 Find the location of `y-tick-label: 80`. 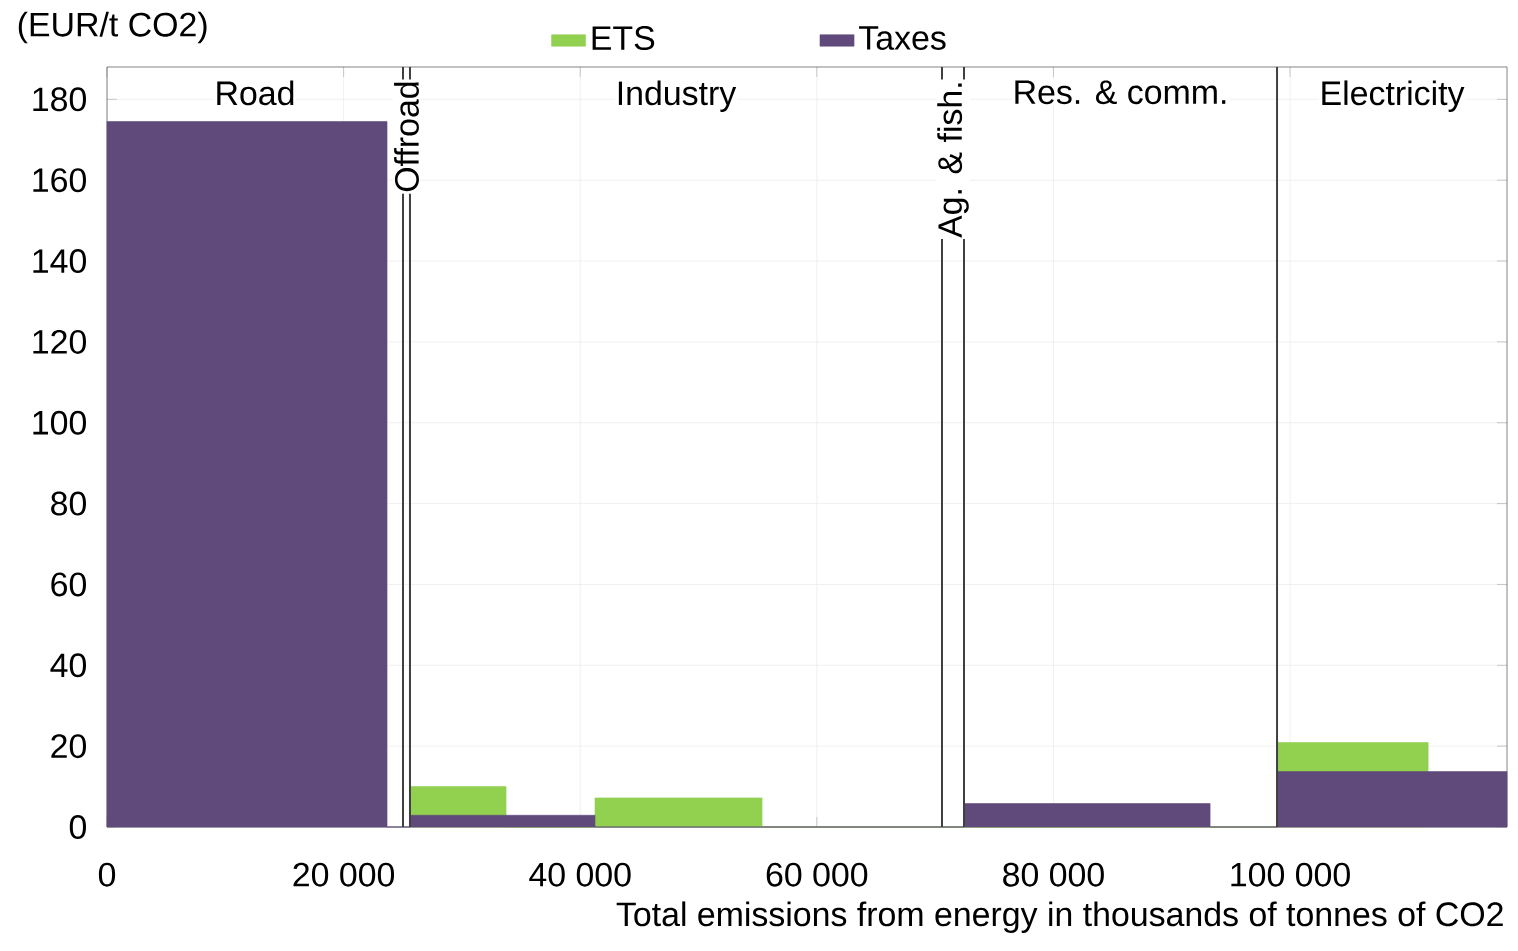

y-tick-label: 80 is located at coordinates (68, 503).